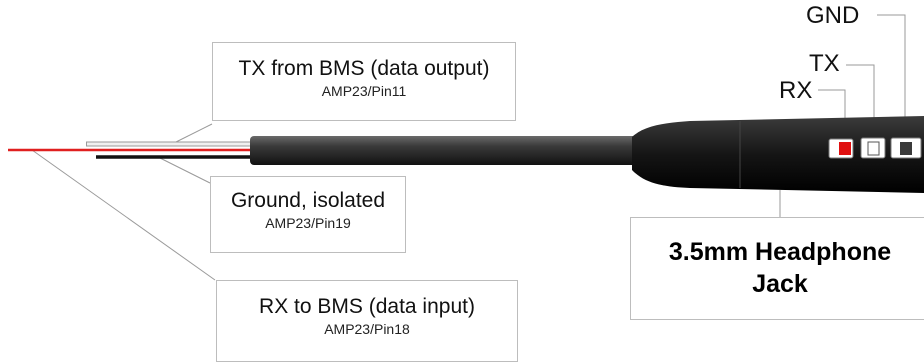 This screenshot has width=924, height=362. I want to click on rx-label-box: RX to BMS (data input) AMP23/Pin18, so click(367, 321).